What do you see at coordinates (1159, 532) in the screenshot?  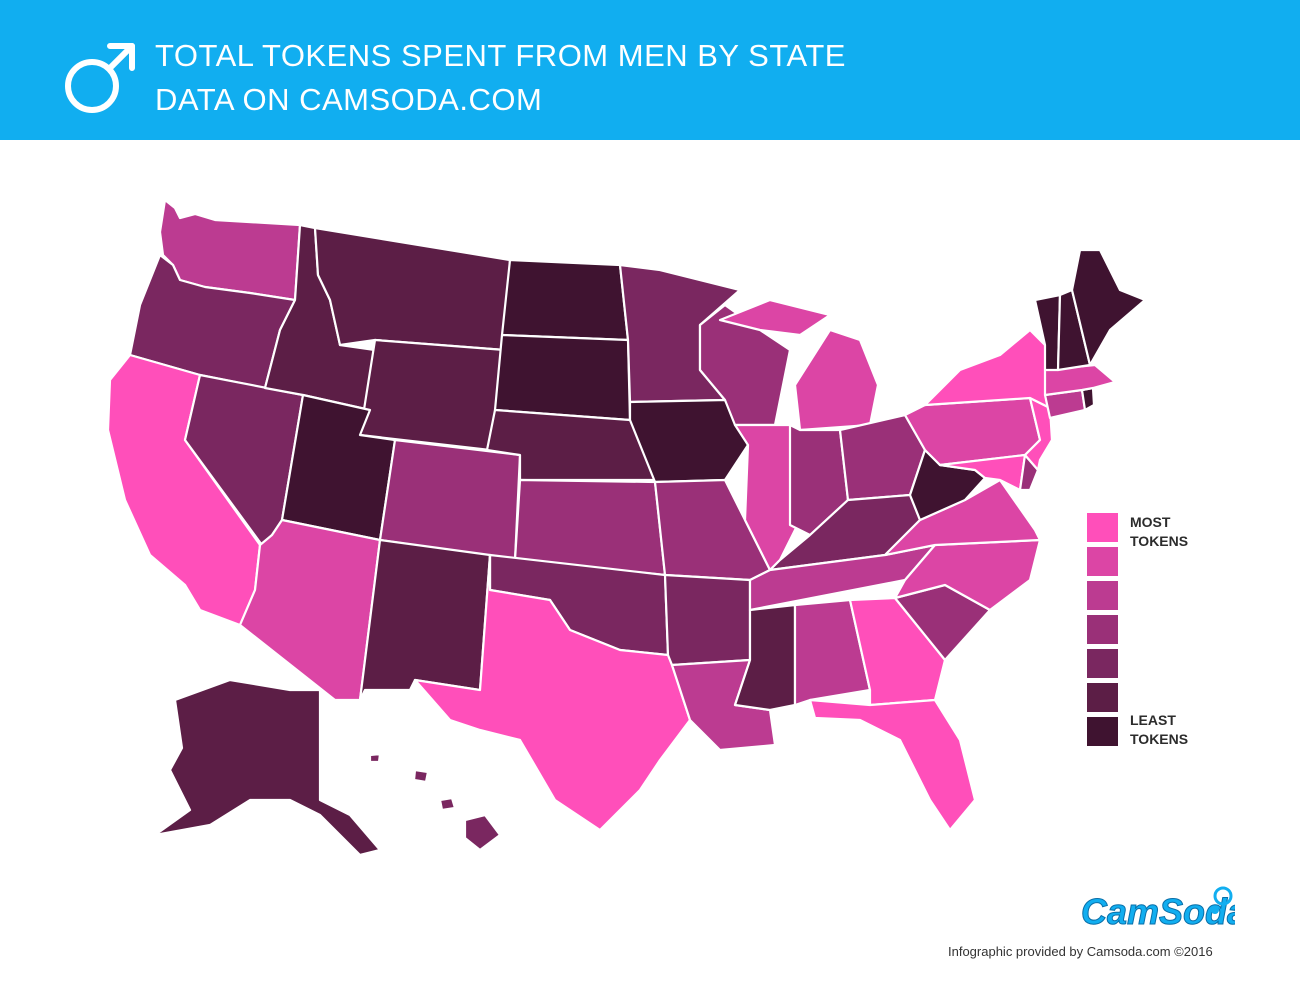 I see `legend-most-label: MOST TOKENS` at bounding box center [1159, 532].